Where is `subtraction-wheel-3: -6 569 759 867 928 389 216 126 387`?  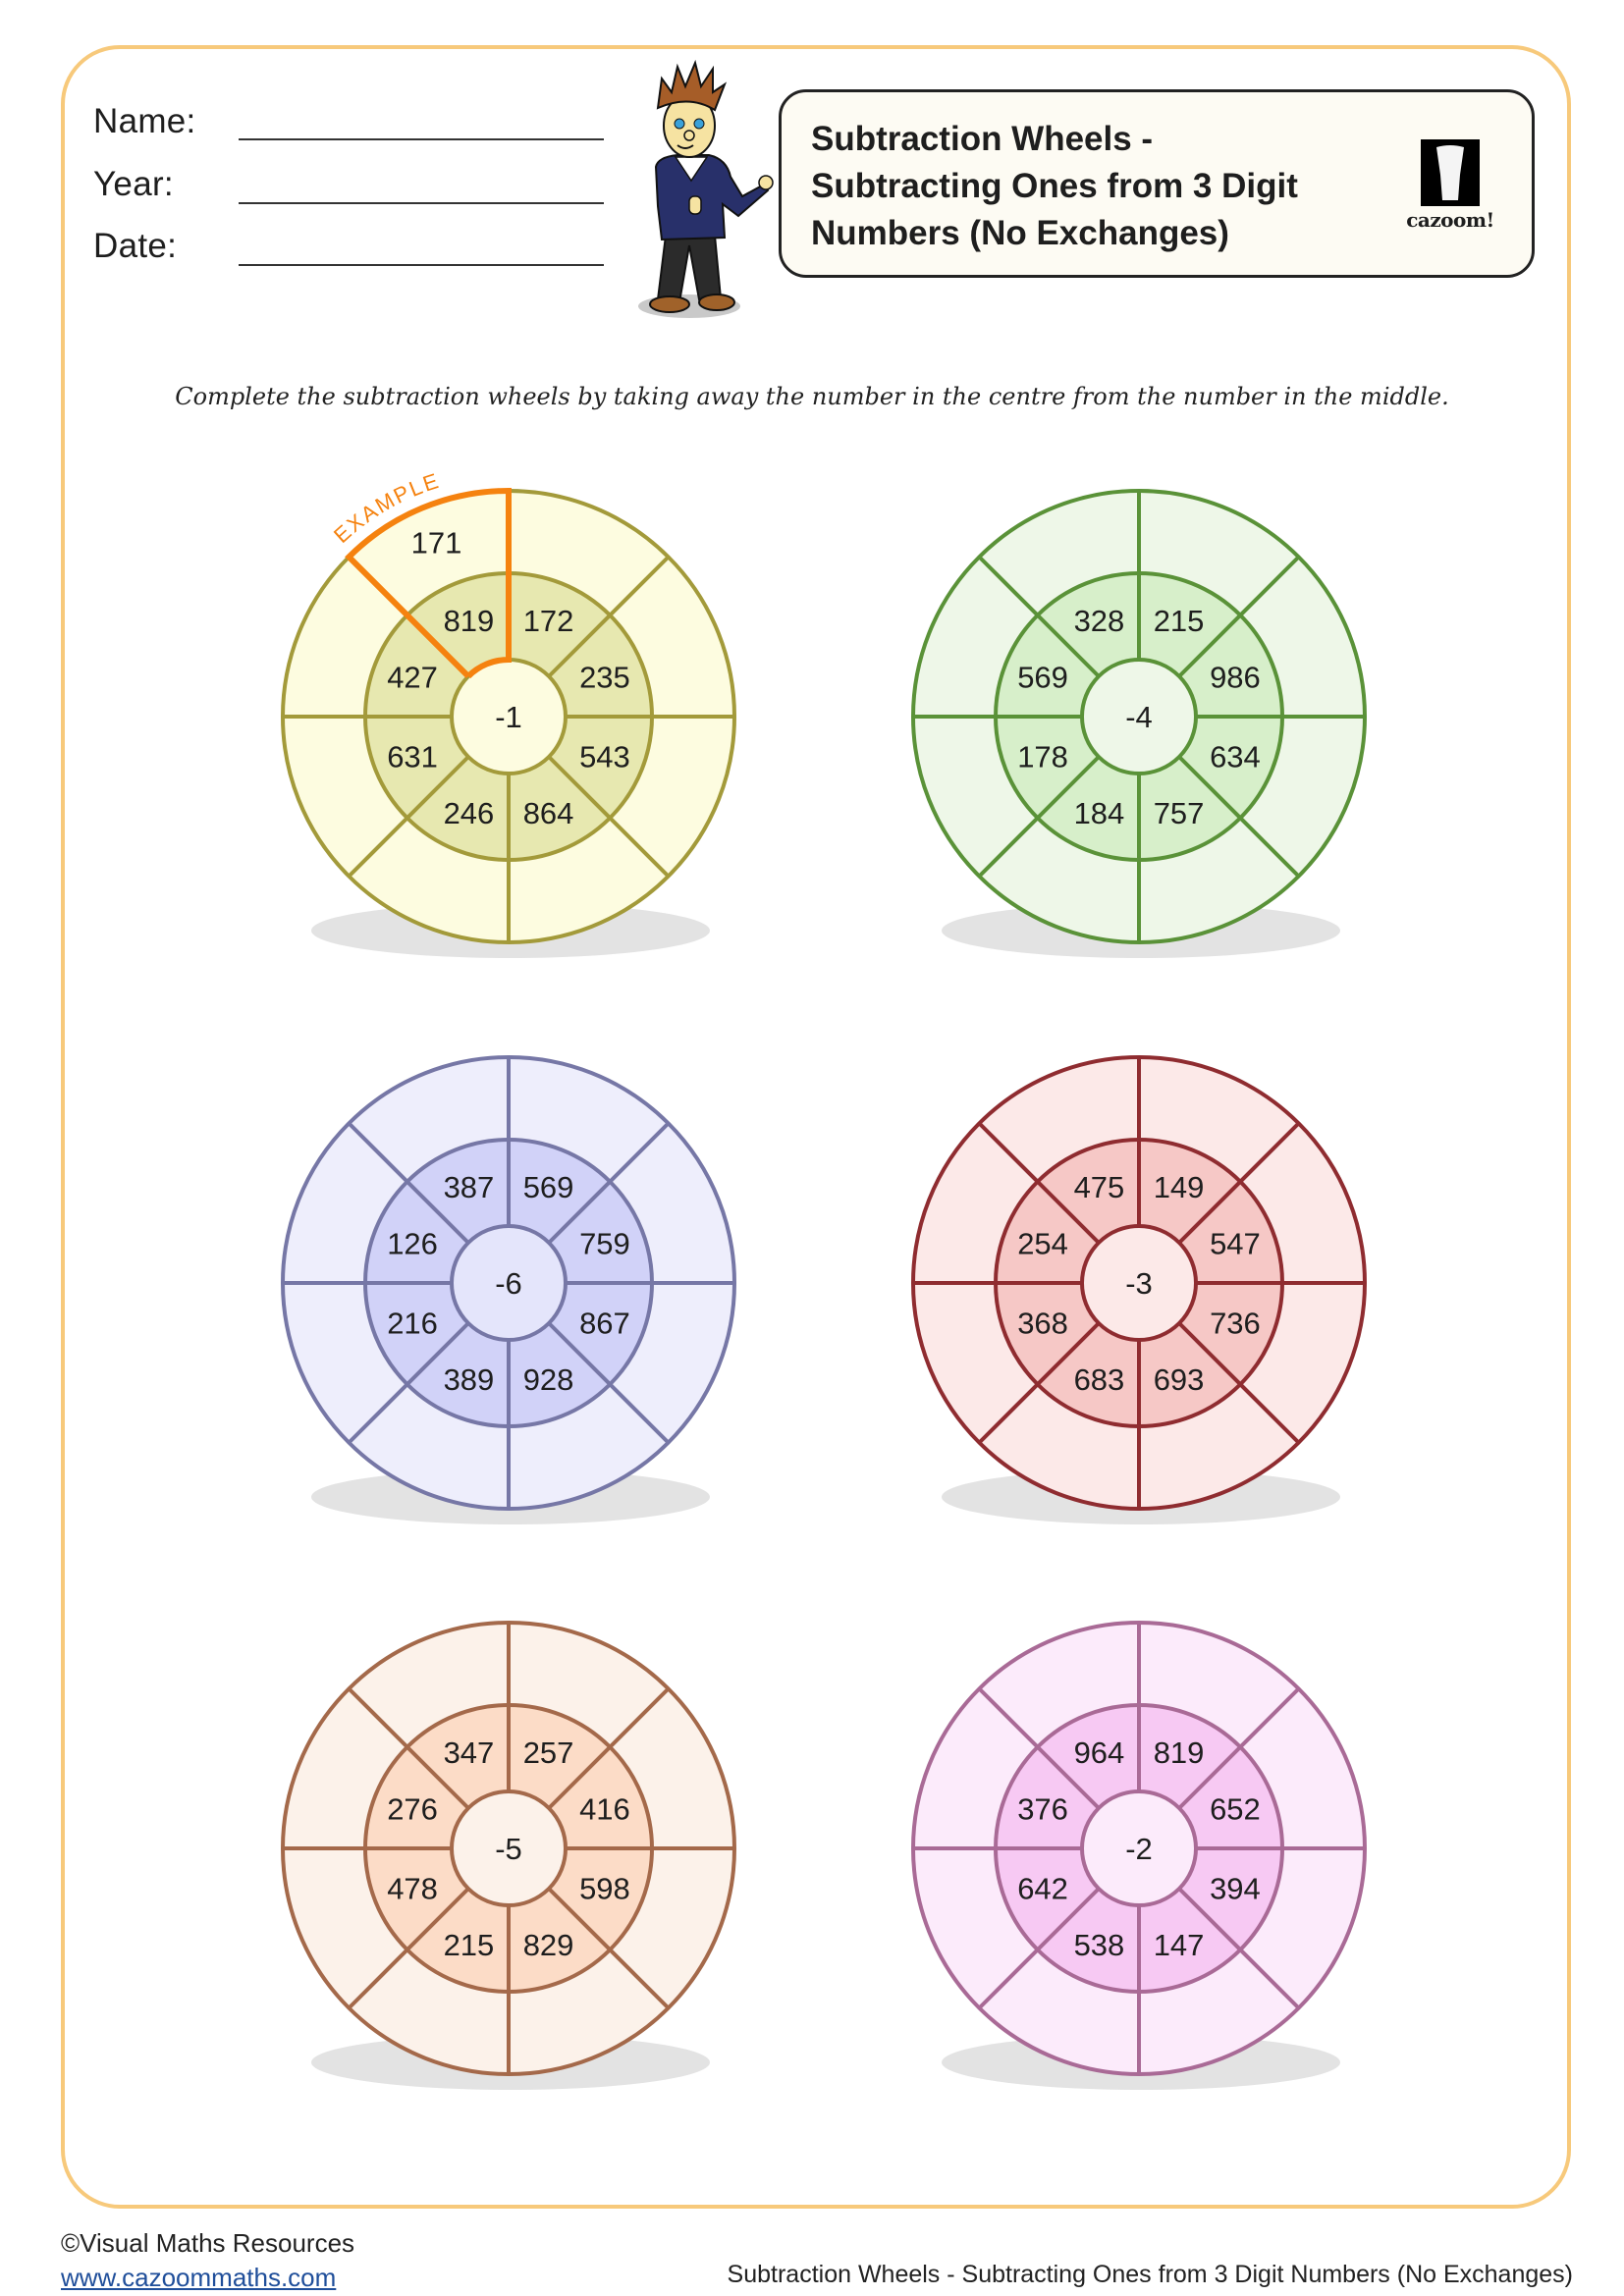
subtraction-wheel-3: -6 569 759 867 928 389 216 126 387 is located at coordinates (508, 1293).